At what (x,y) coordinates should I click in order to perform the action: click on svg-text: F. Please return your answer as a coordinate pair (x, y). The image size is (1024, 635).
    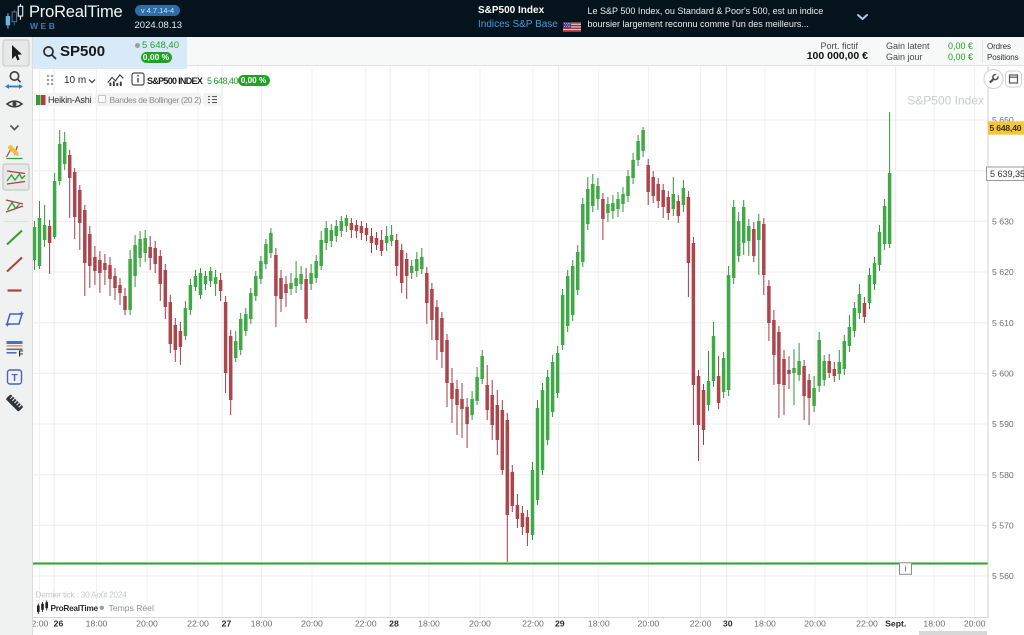
    Looking at the image, I should click on (21, 354).